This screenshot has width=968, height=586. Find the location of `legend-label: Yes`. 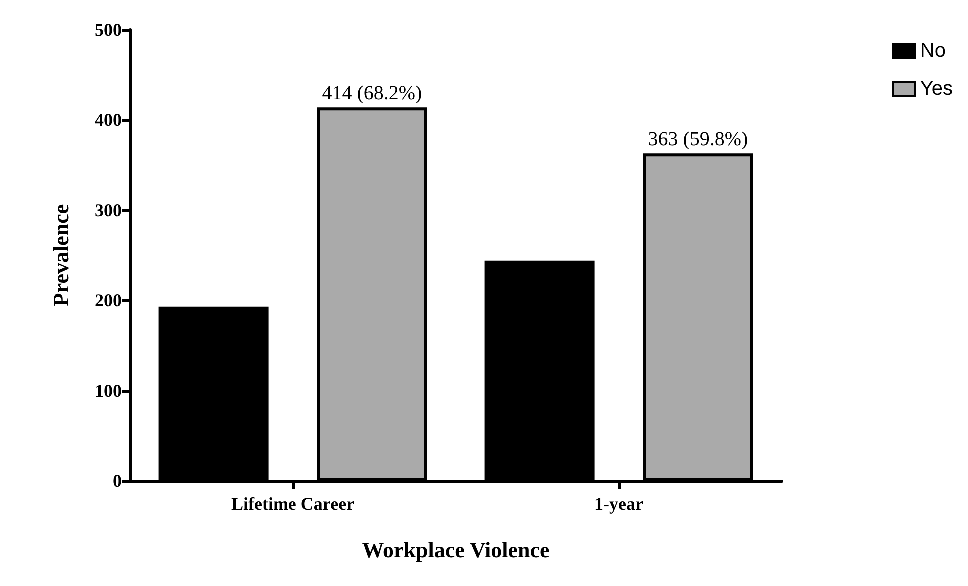

legend-label: Yes is located at coordinates (937, 89).